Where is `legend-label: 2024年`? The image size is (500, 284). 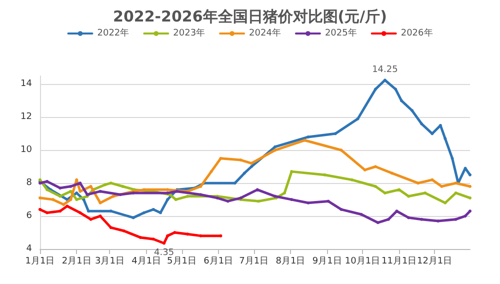
legend-label: 2024年 is located at coordinates (265, 33).